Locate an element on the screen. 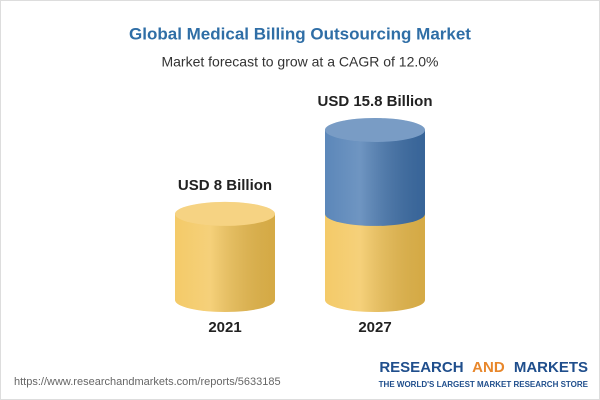 This screenshot has height=400, width=600. brand: RESEARCH AND MARKETS is located at coordinates (483, 367).